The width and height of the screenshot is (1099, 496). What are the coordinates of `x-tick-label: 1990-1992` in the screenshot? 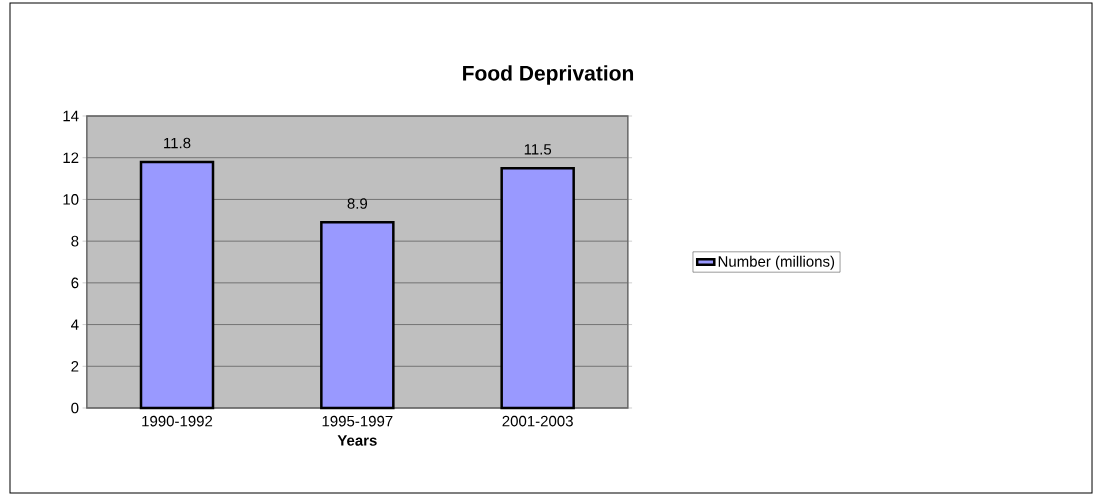 It's located at (177, 421).